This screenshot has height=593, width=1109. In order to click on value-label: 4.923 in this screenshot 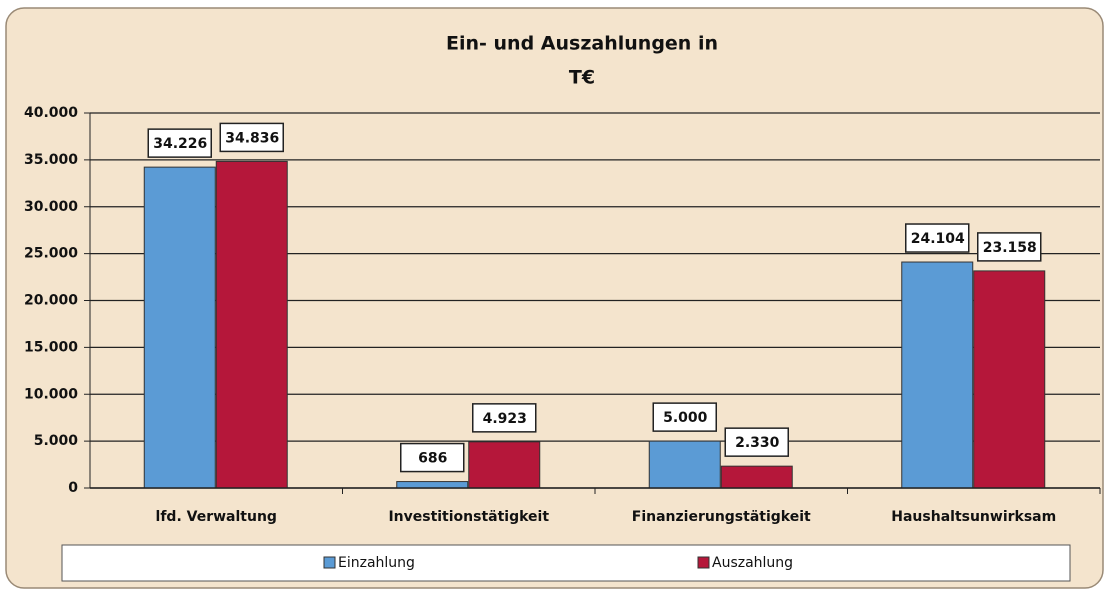, I will do `click(505, 419)`.